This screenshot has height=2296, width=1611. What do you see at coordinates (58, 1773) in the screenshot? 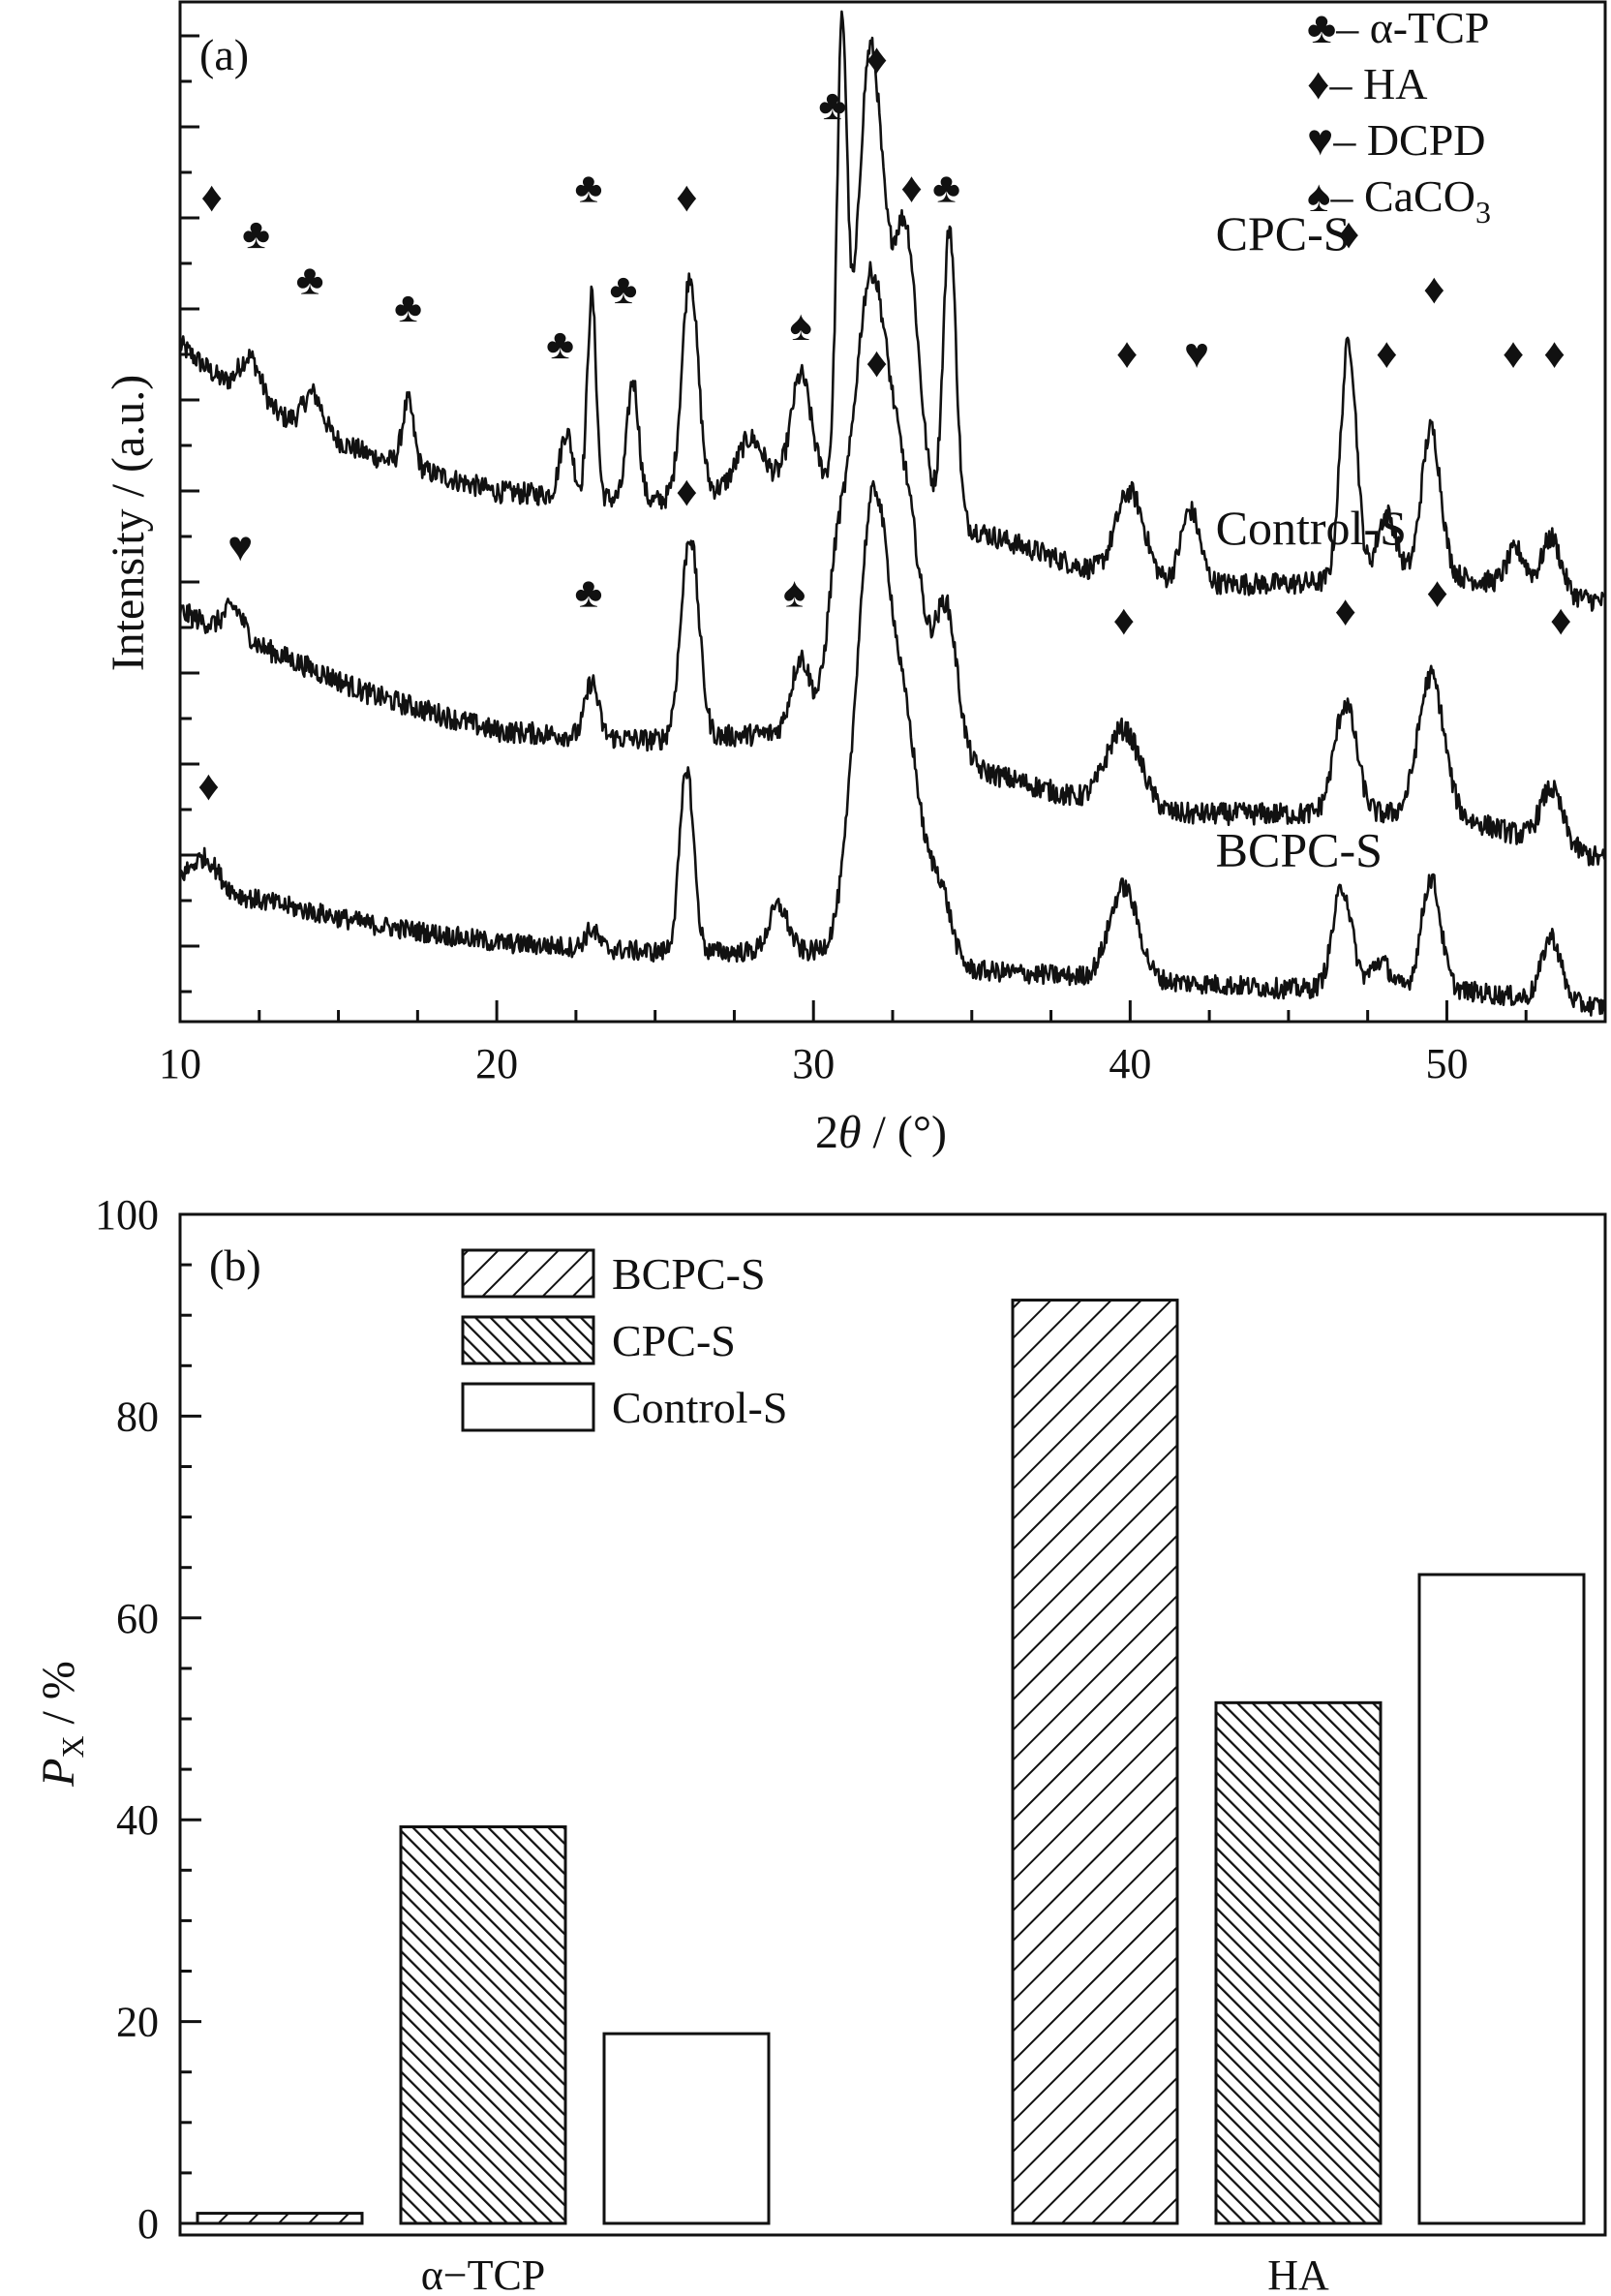
I see `y-title-p: P` at bounding box center [58, 1773].